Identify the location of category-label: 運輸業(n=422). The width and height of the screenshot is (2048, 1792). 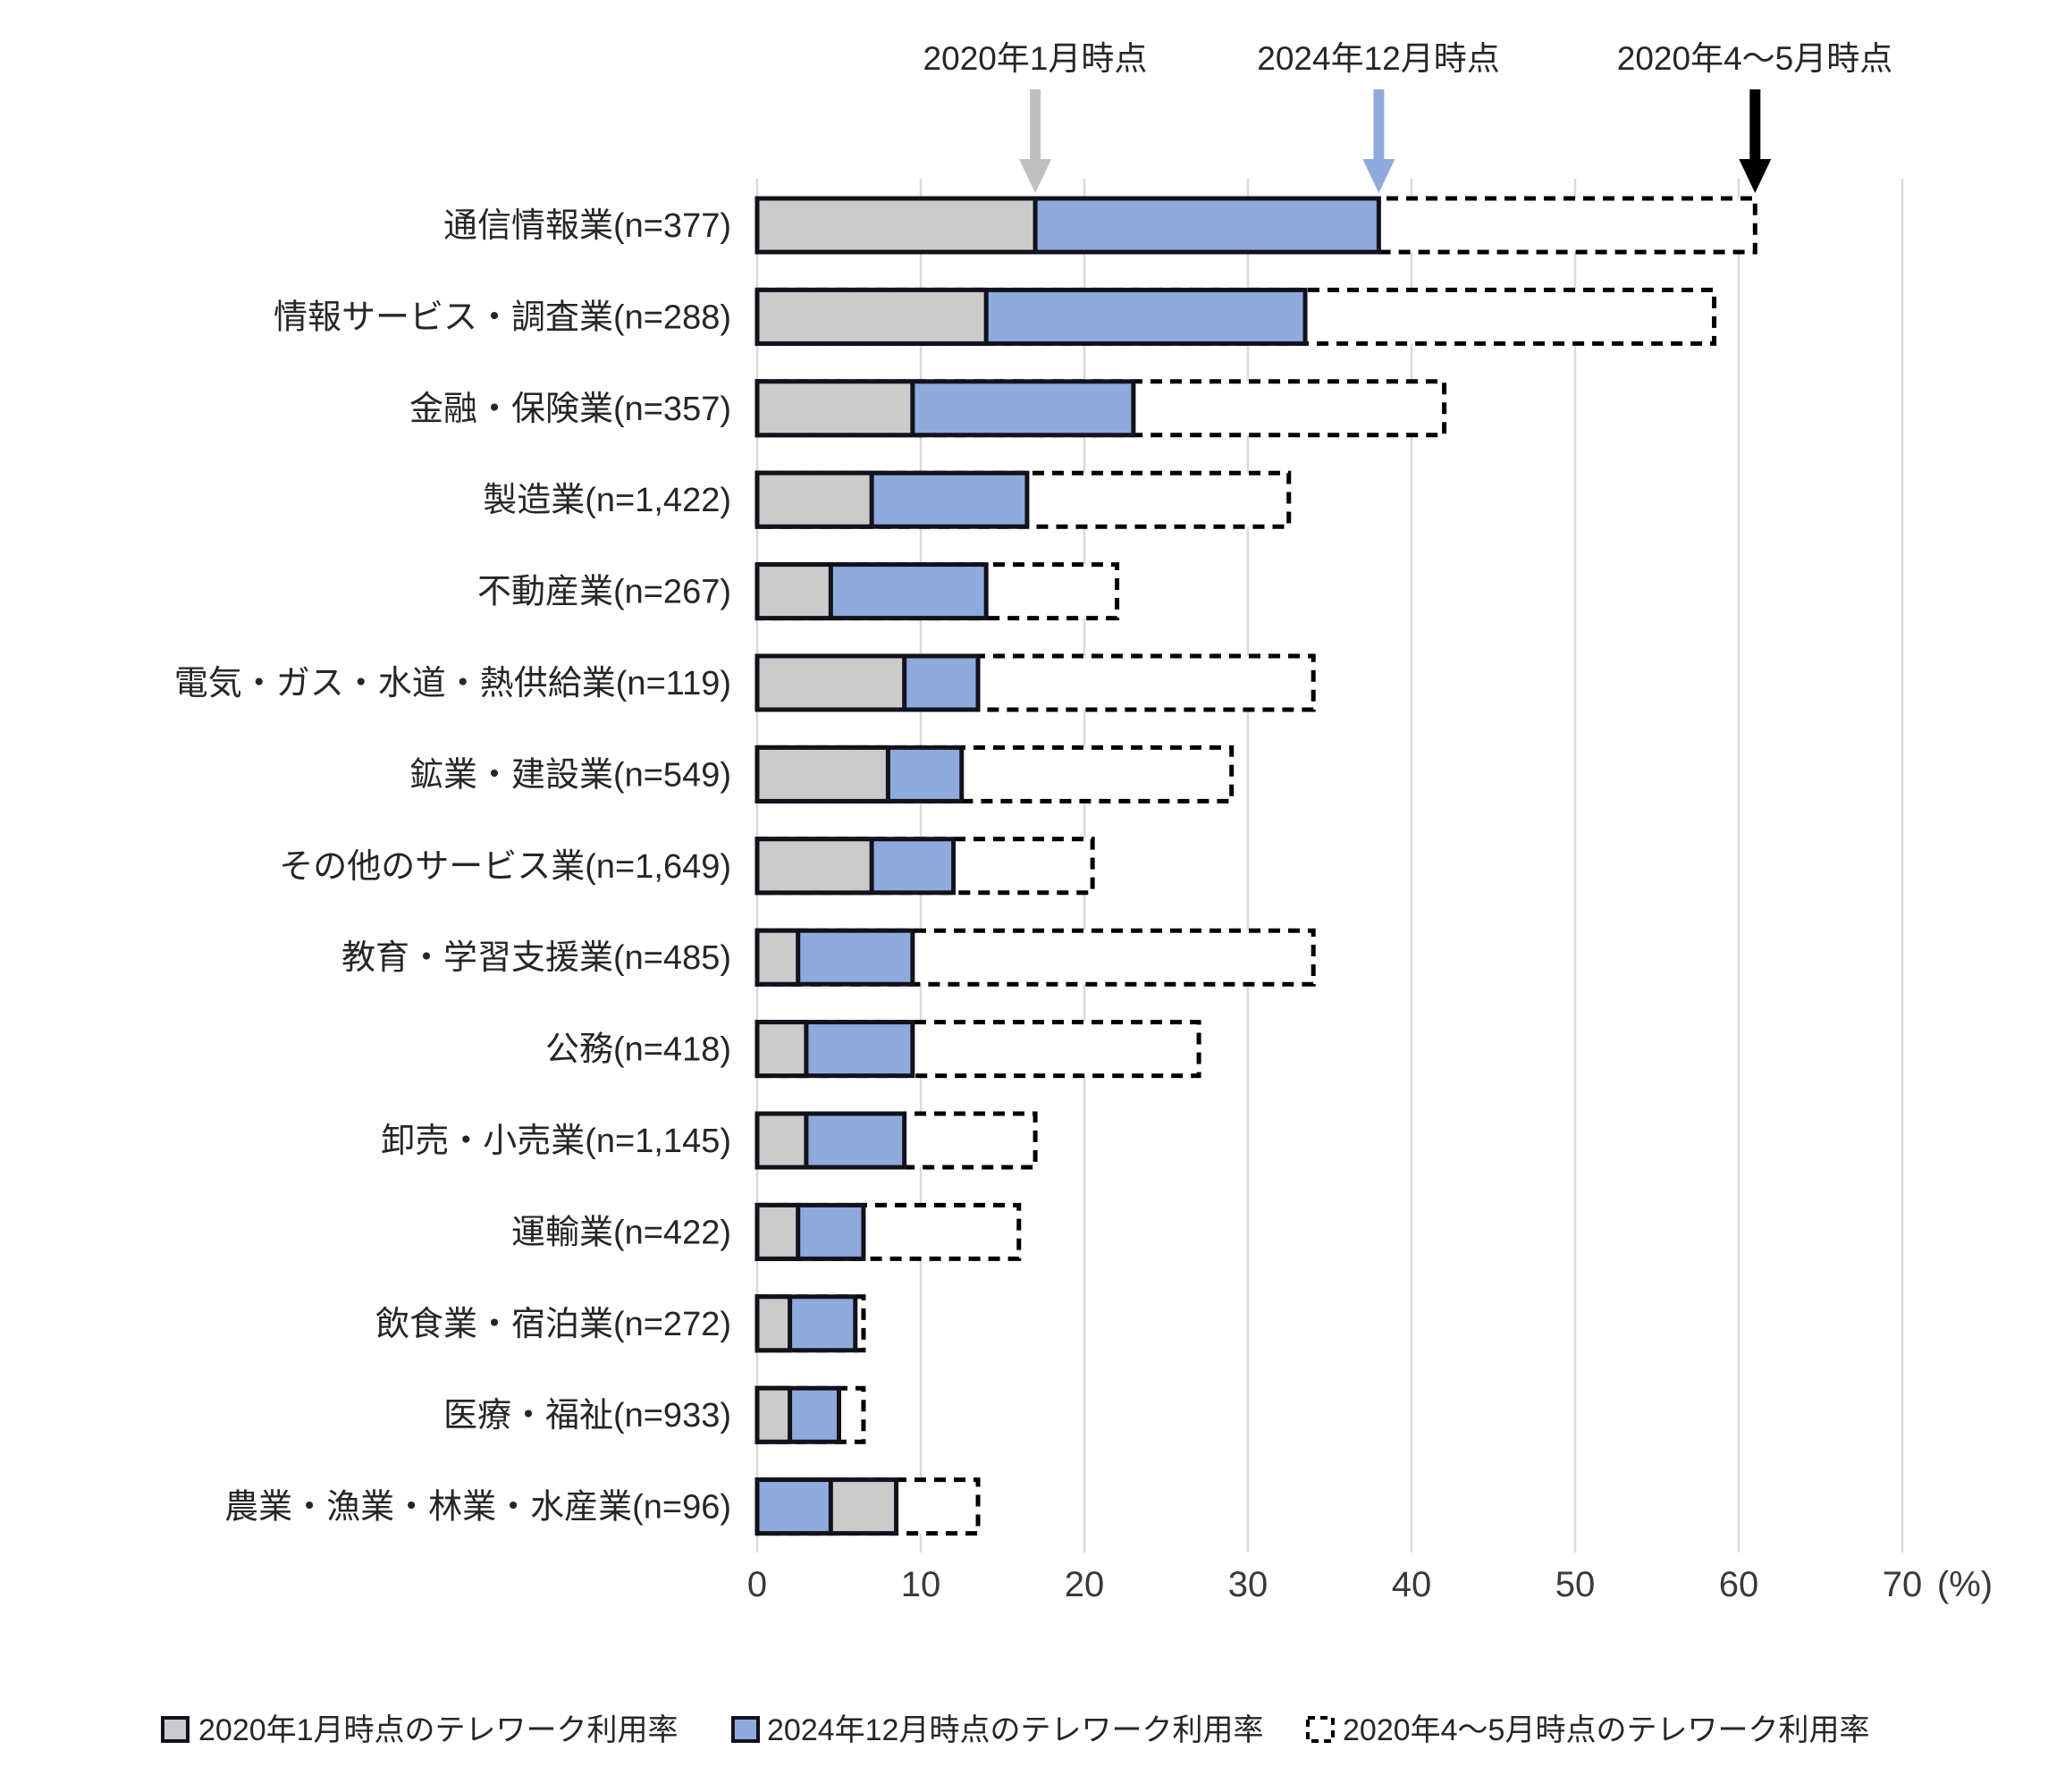
(621, 1233).